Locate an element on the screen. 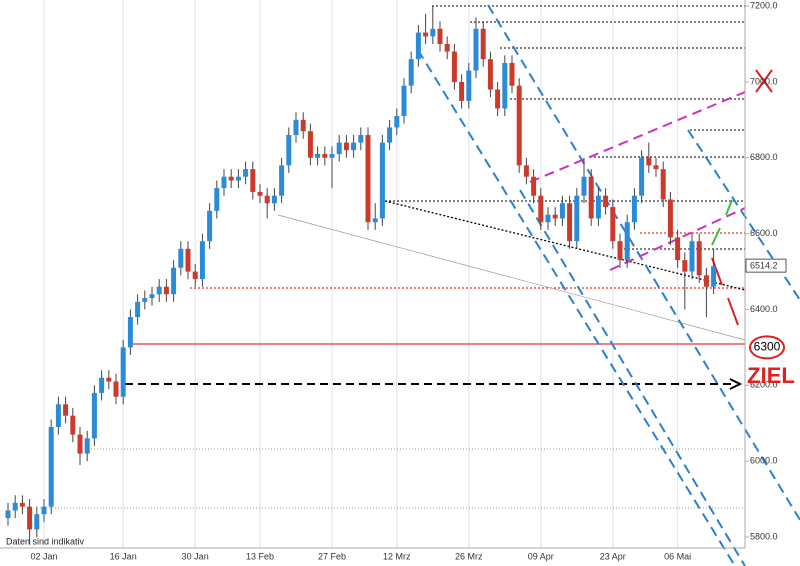 This screenshot has height=566, width=800. x-tick-label: 30 Jan is located at coordinates (195, 556).